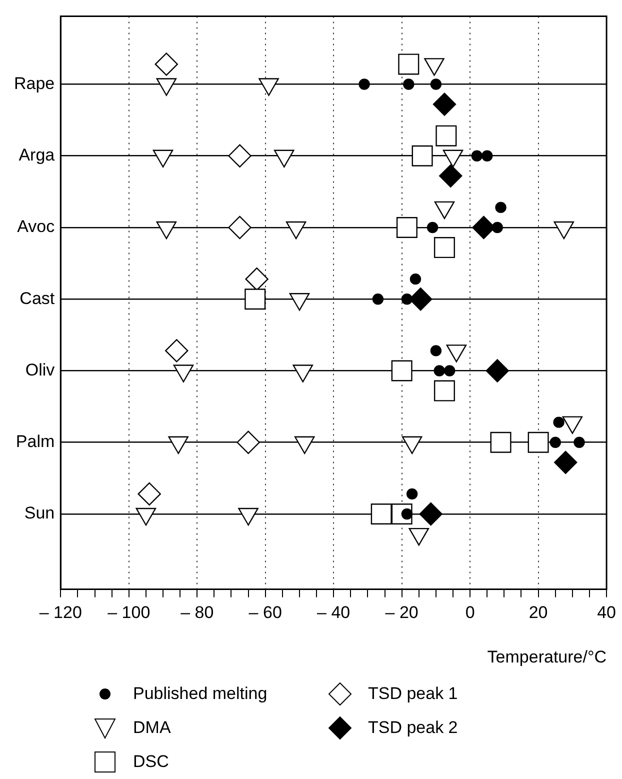 The height and width of the screenshot is (779, 622). Describe the element at coordinates (413, 728) in the screenshot. I see `legend-label: TSD peak 2` at that location.